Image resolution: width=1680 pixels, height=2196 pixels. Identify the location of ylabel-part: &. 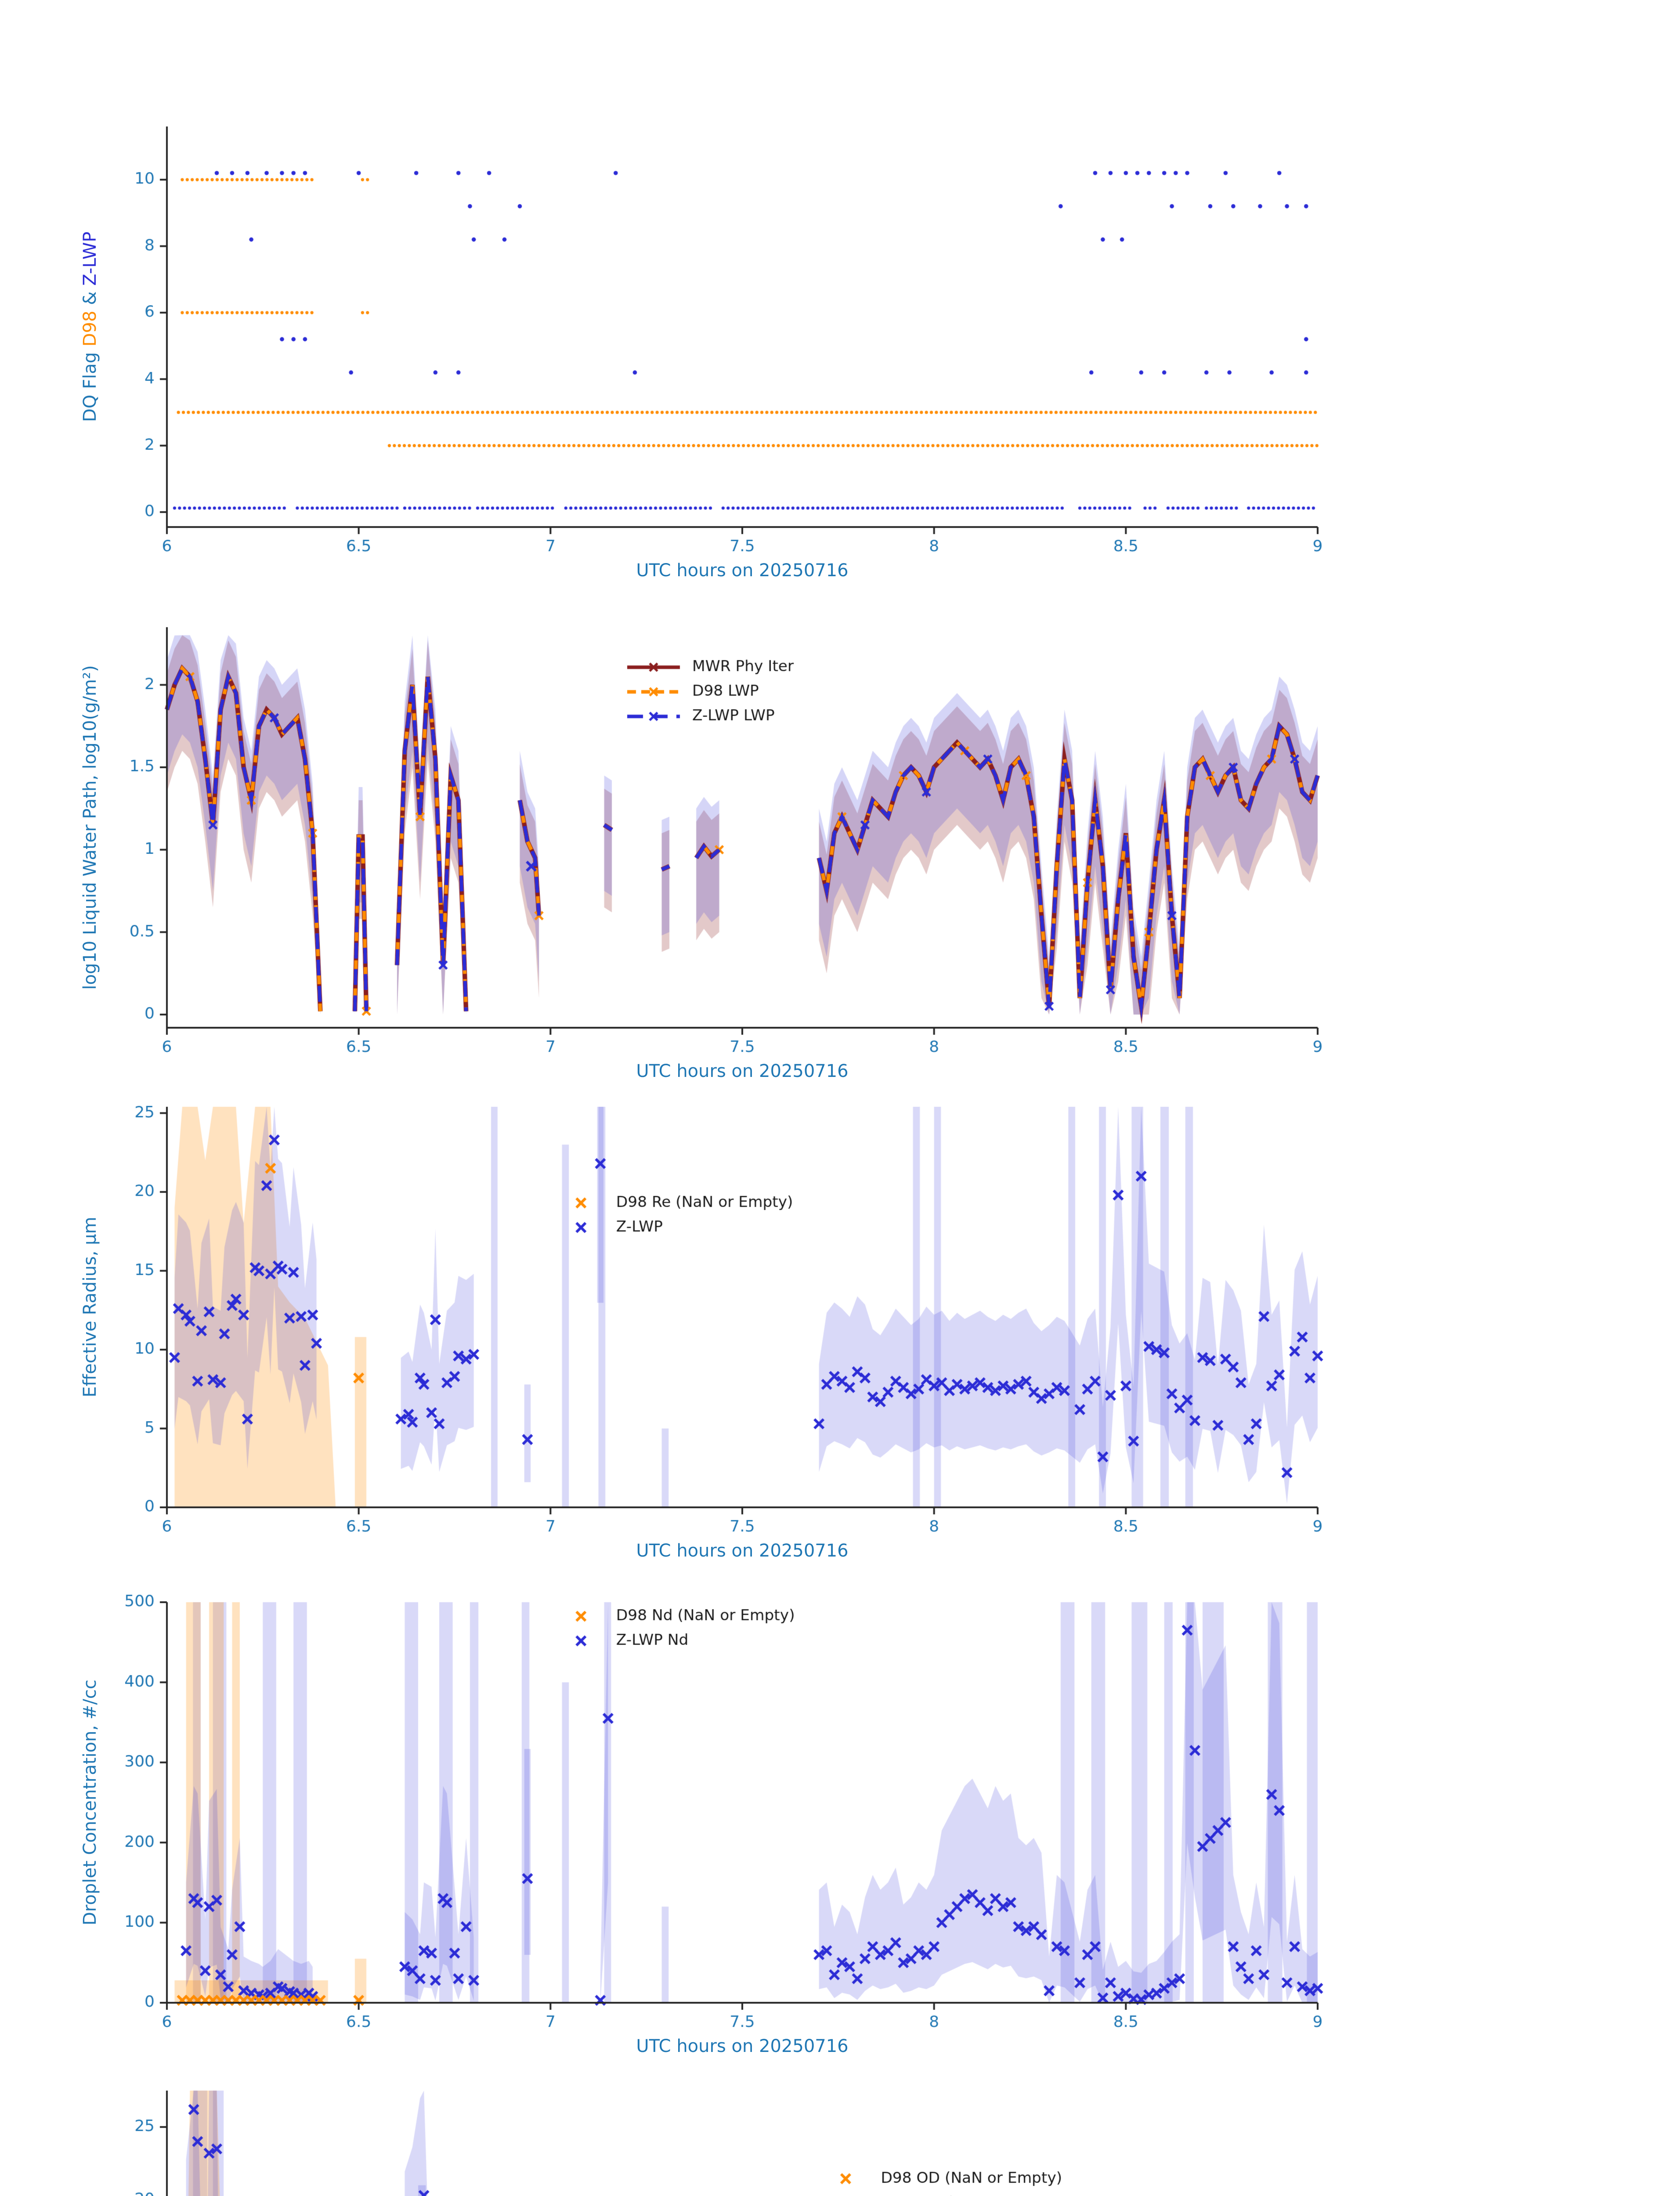
(91, 298).